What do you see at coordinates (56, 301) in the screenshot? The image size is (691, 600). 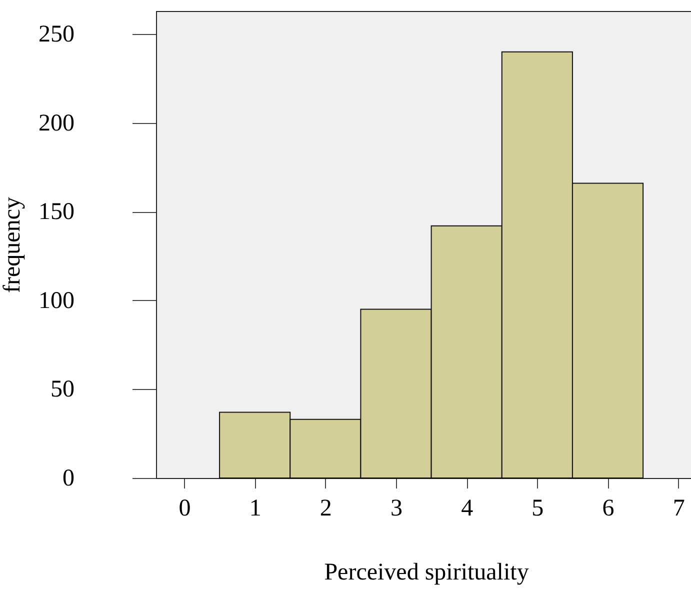 I see `y-tick-label: 100` at bounding box center [56, 301].